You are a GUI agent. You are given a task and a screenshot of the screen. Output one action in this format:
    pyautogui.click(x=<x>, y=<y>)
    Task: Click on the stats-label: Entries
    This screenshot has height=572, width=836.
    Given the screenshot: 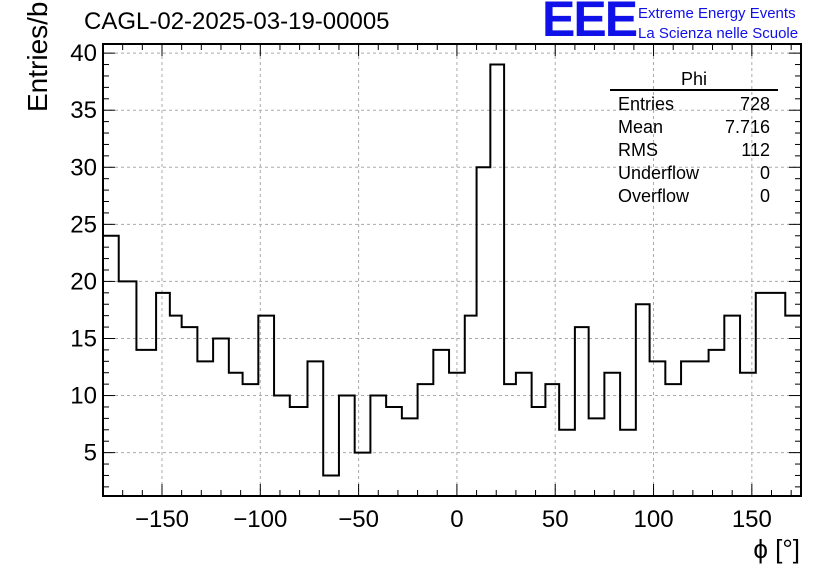 What is the action you would take?
    pyautogui.click(x=646, y=104)
    